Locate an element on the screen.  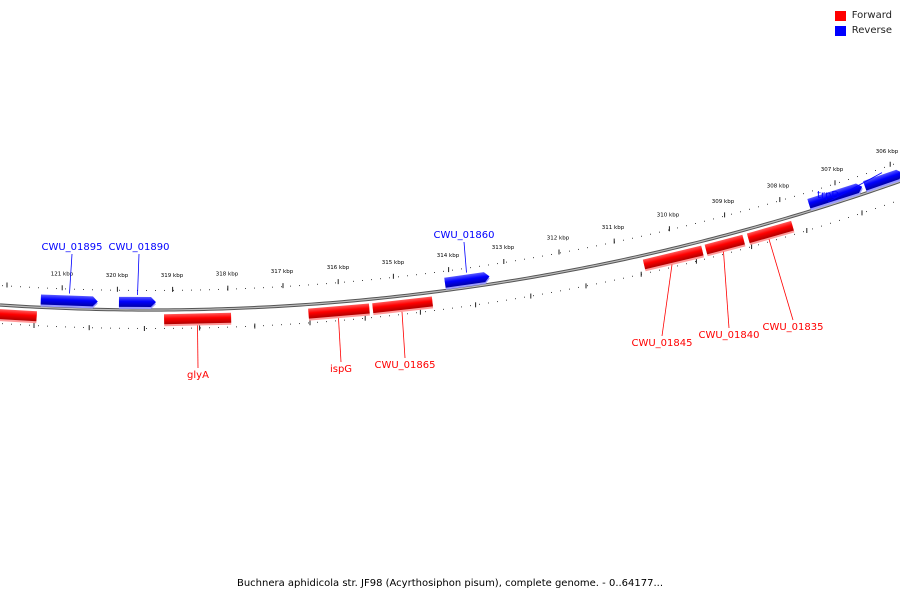
gene-ispG is located at coordinates (339, 312).